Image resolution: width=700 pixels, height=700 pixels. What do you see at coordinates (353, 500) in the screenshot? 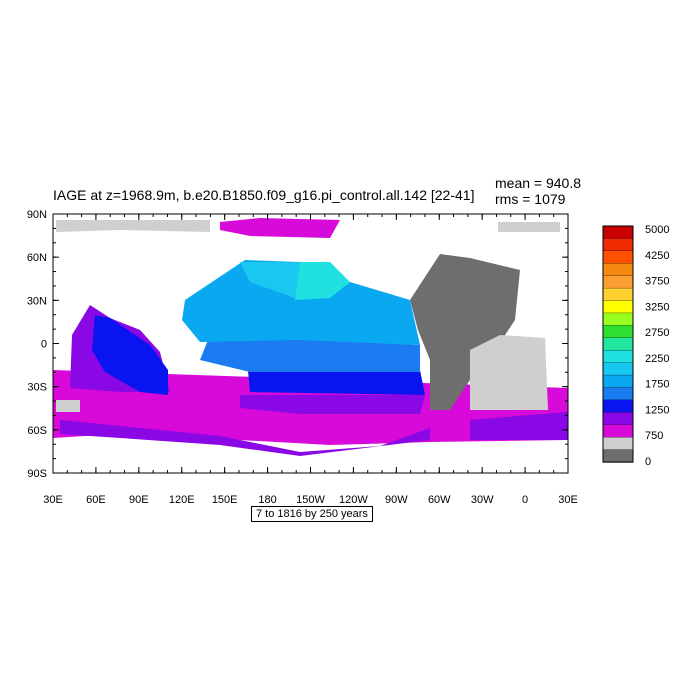
I see `lon-tick-label: 120W` at bounding box center [353, 500].